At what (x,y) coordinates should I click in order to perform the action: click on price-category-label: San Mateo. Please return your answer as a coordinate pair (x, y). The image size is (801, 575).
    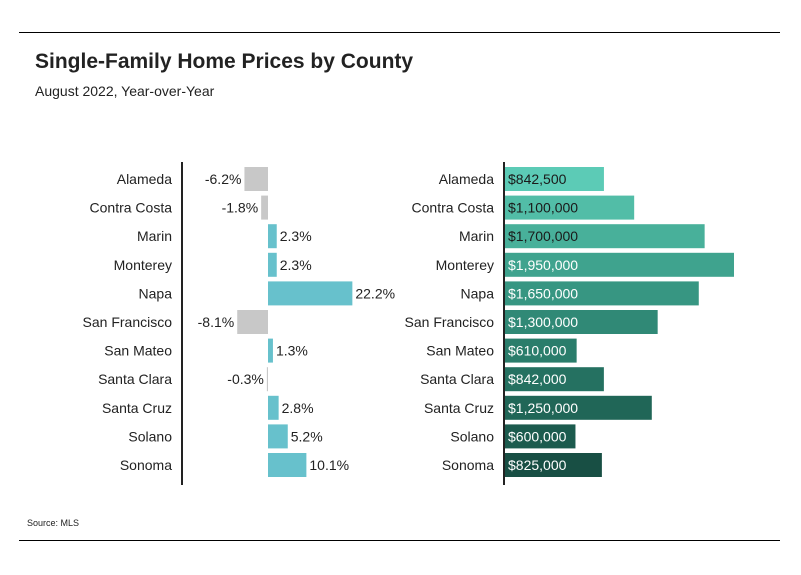
    Looking at the image, I should click on (460, 351).